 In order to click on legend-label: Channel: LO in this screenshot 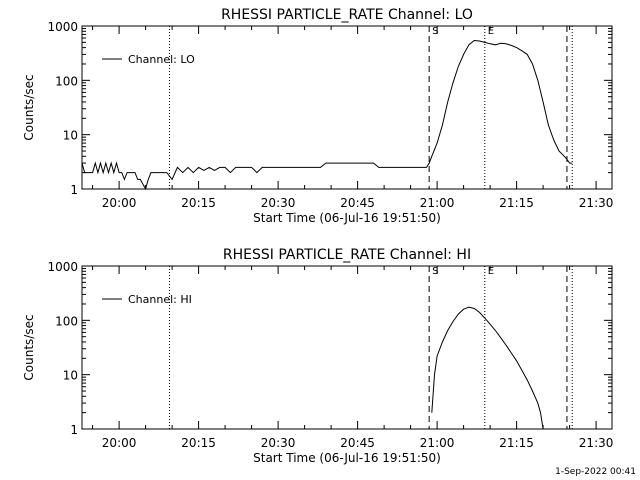, I will do `click(161, 59)`.